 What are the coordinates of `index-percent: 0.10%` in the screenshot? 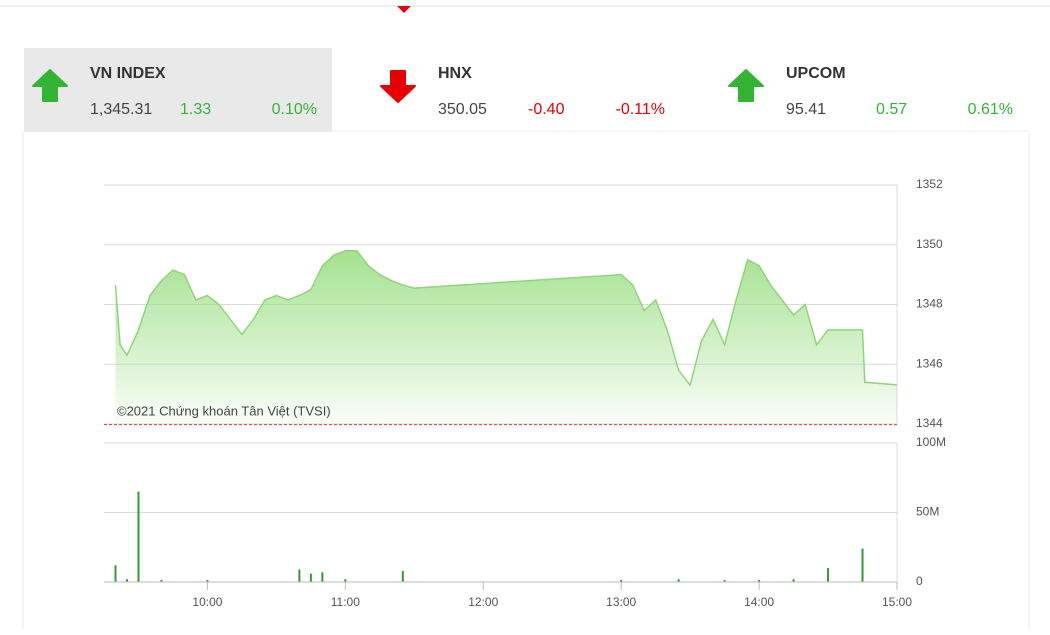 It's located at (294, 109).